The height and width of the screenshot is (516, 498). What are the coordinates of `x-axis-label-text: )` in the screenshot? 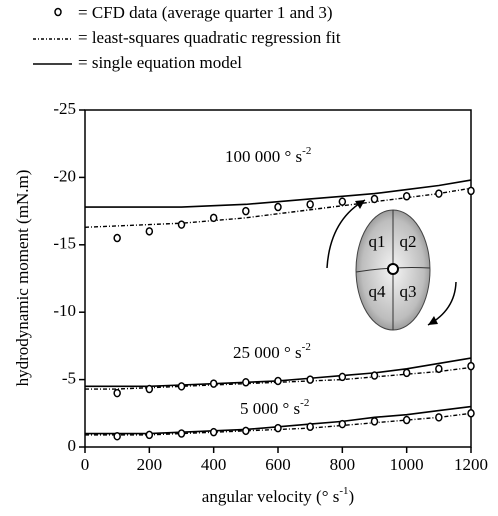 It's located at (352, 496).